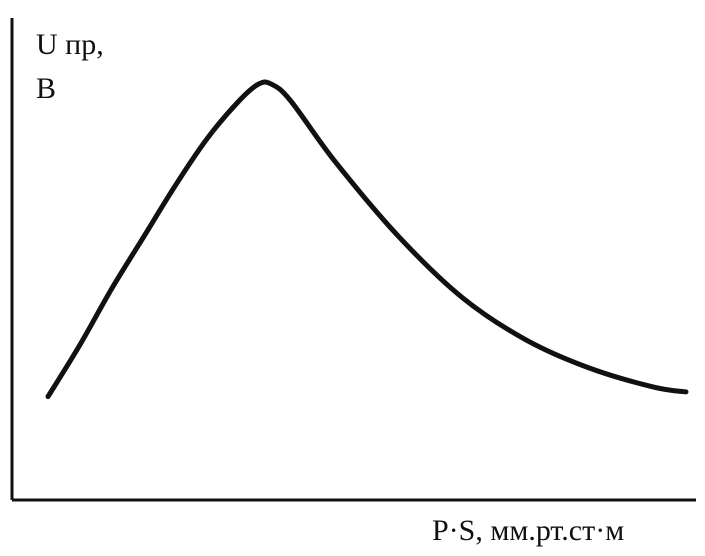  What do you see at coordinates (70, 44) in the screenshot?
I see `y-axis-label: U пр,` at bounding box center [70, 44].